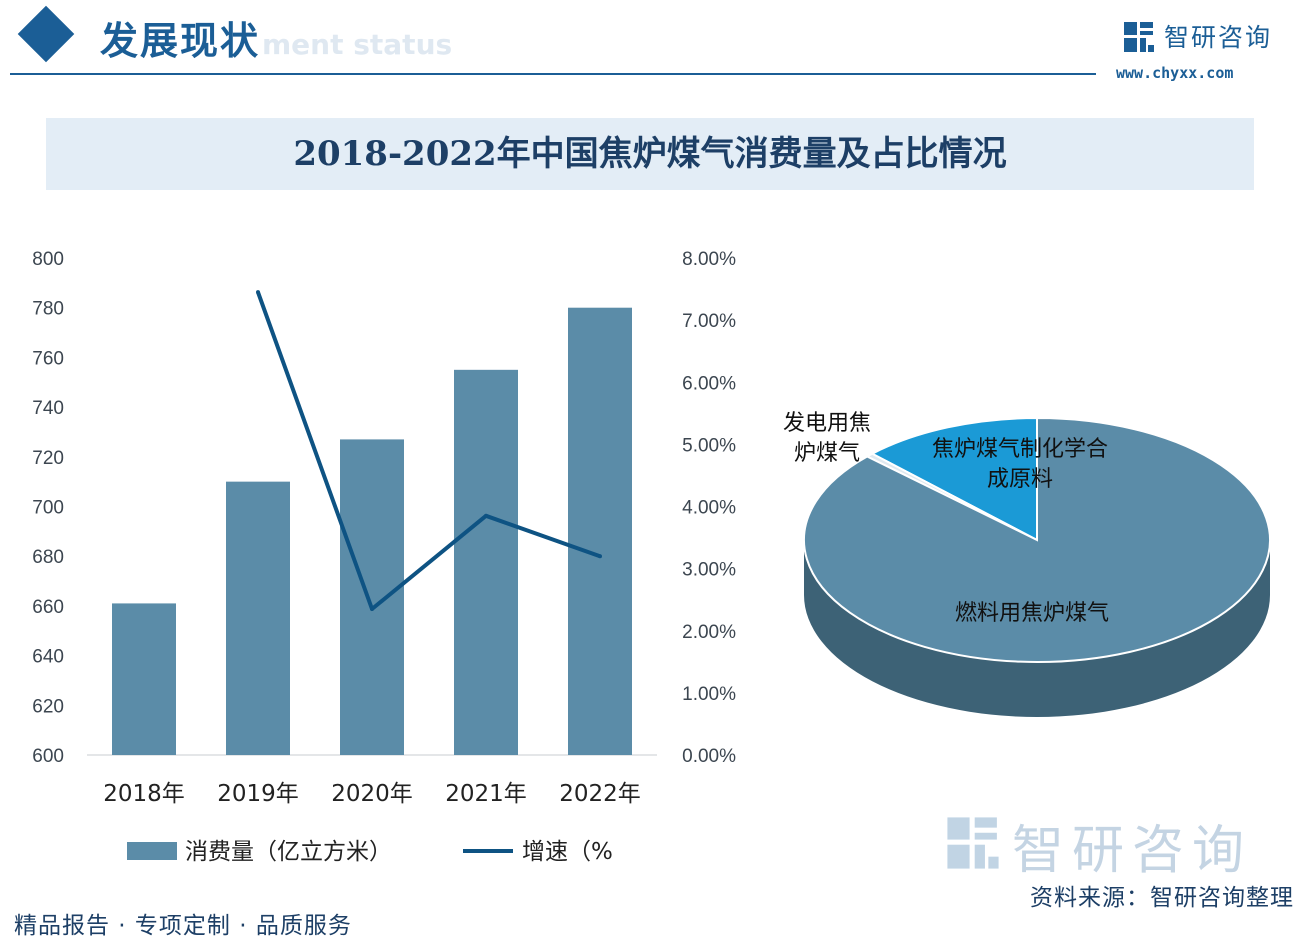  I want to click on source-note: 资料来源：智研咨询整理, so click(1162, 898).